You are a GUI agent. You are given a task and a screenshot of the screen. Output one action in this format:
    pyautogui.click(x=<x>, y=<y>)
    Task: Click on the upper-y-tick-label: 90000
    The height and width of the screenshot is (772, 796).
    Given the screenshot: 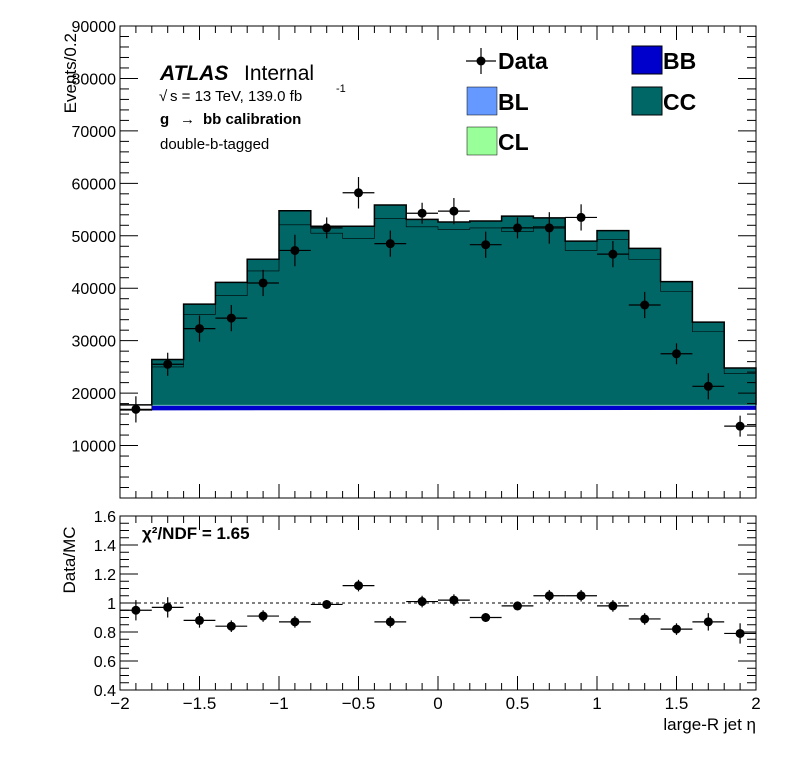 What is the action you would take?
    pyautogui.click(x=94, y=27)
    